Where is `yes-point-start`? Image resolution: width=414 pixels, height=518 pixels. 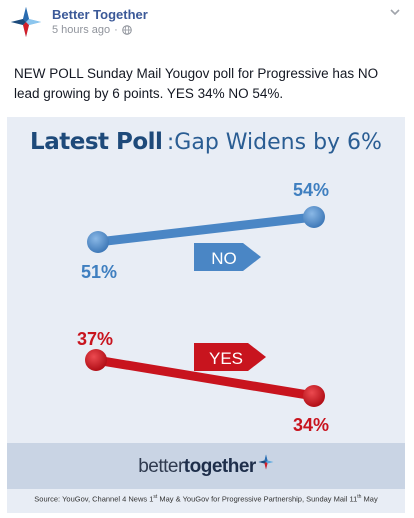
yes-point-start is located at coordinates (96, 360).